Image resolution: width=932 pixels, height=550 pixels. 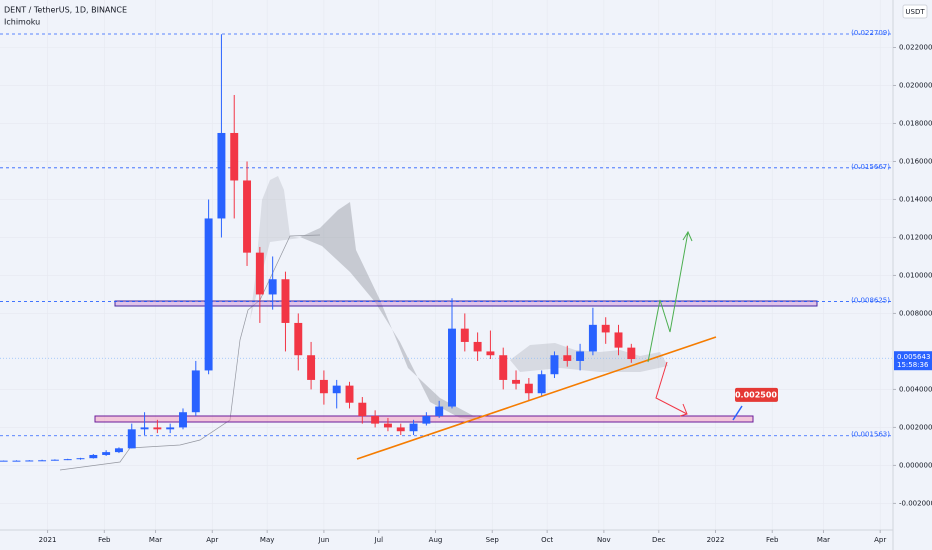 I want to click on y-tick-label: 0.018000, so click(x=915, y=123).